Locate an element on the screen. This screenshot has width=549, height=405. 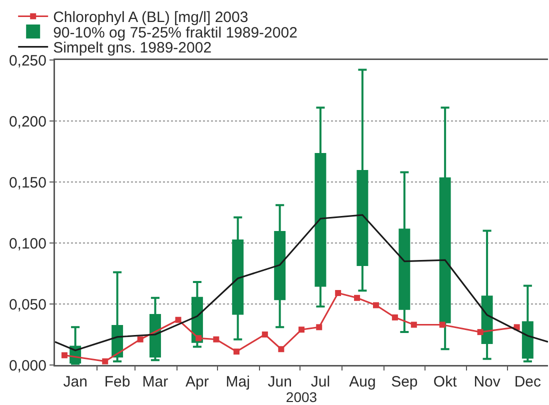
x-tick-label: Jul is located at coordinates (320, 382).